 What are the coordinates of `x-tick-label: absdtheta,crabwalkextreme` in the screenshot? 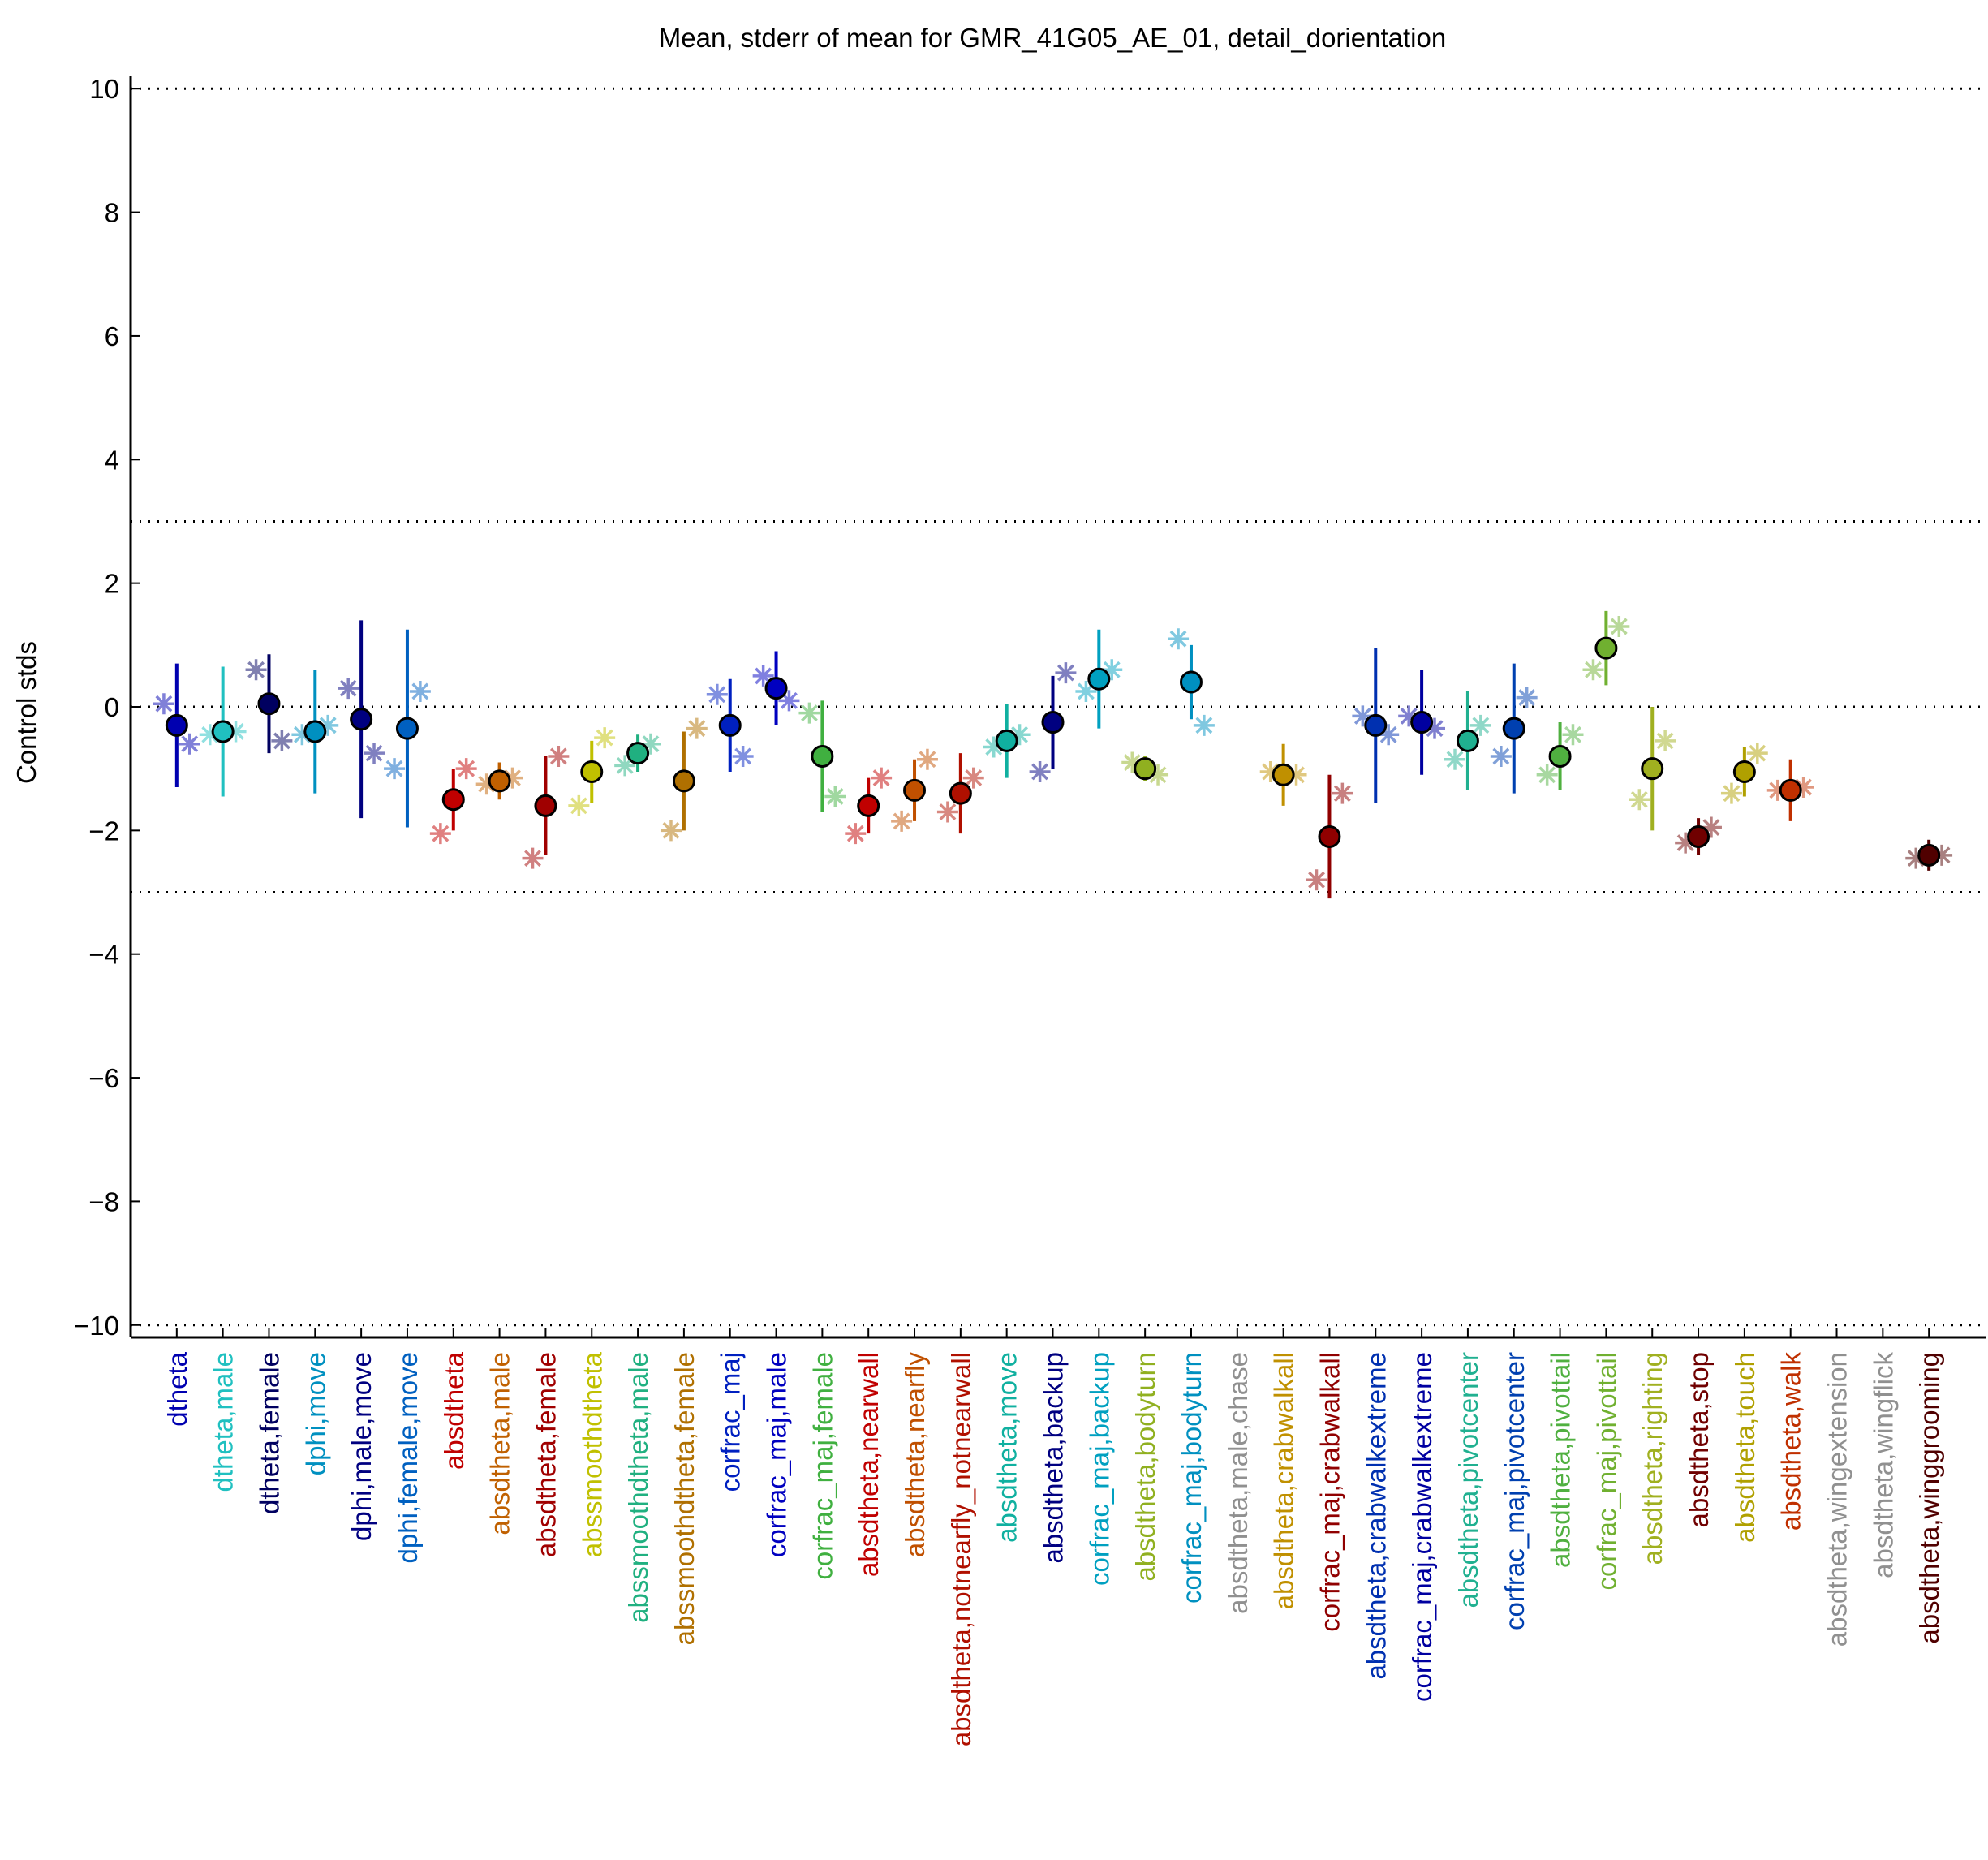 It's located at (1376, 1516).